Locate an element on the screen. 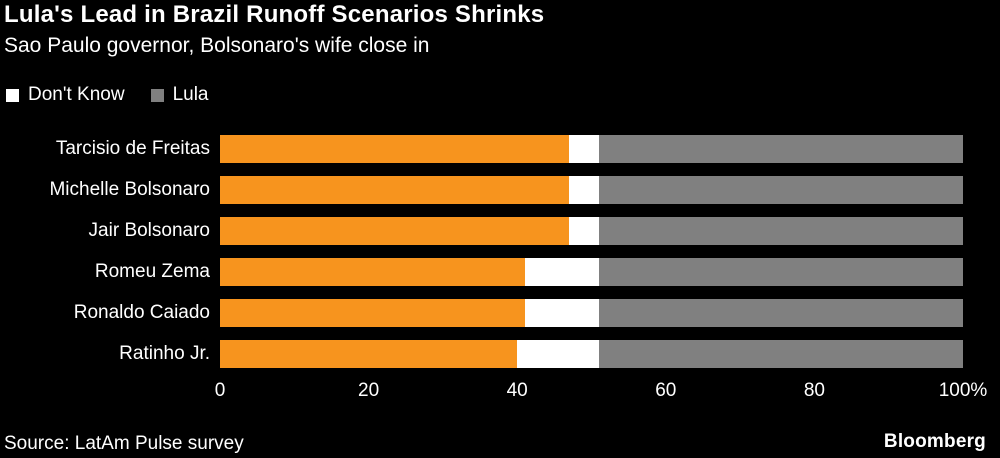  x-tick-label: 20 is located at coordinates (369, 390).